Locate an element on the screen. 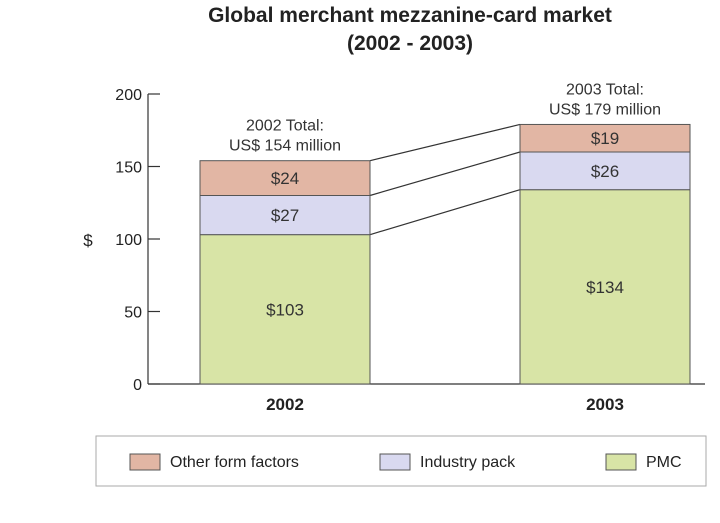  data-label: $27 is located at coordinates (285, 215).